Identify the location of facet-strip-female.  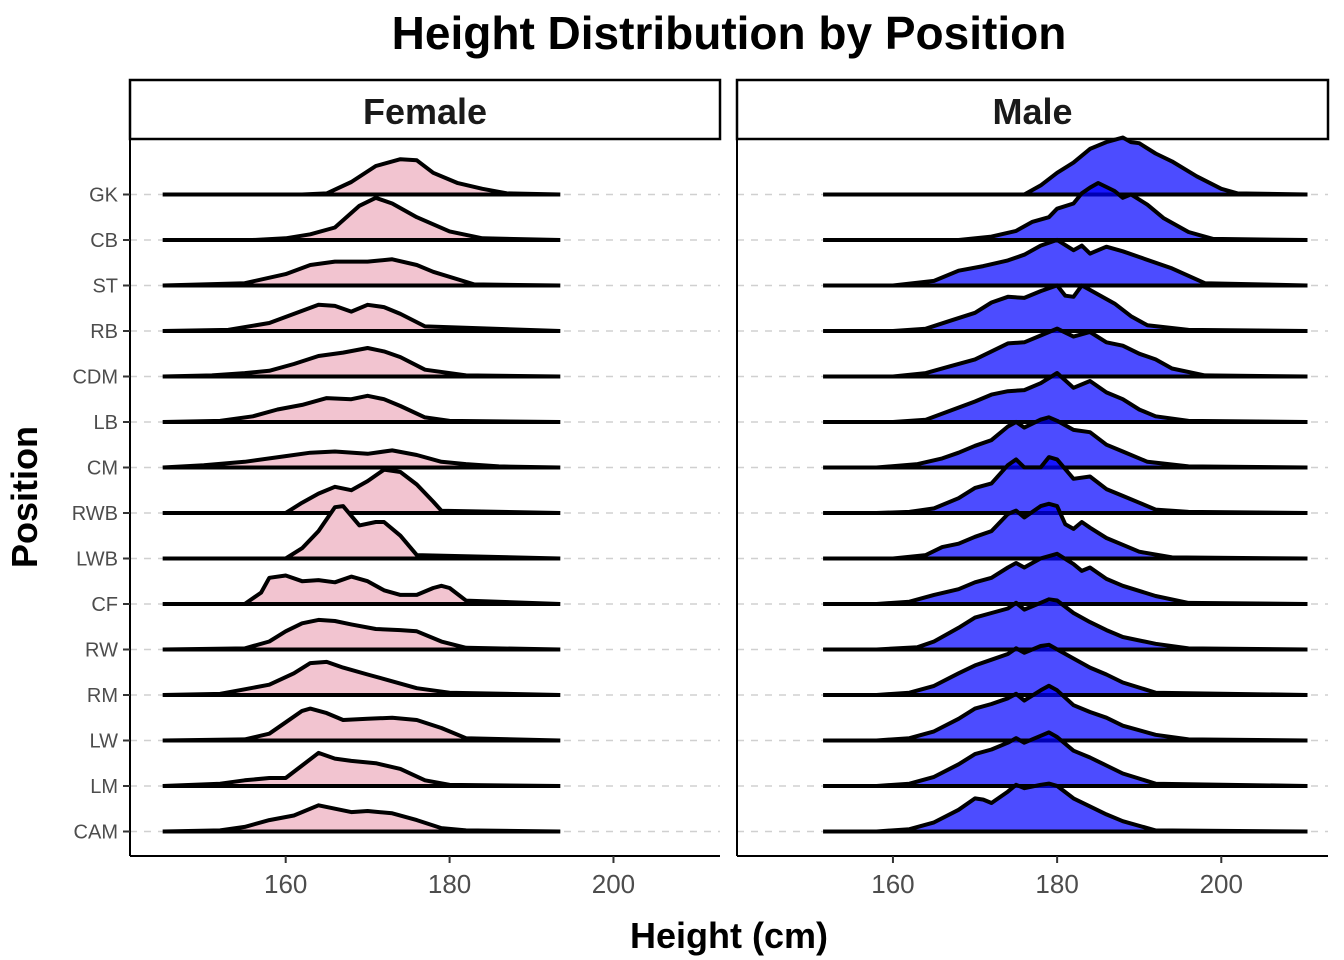
(425, 109).